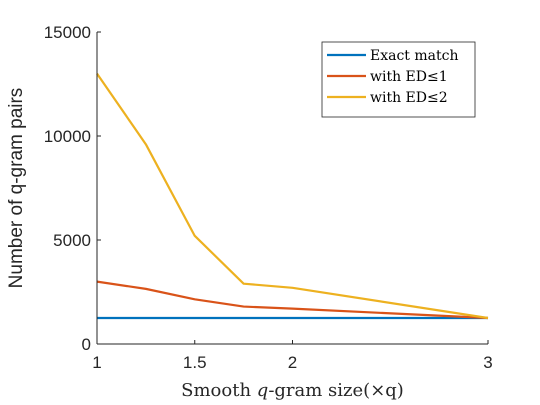 The width and height of the screenshot is (540, 405). Describe the element at coordinates (86, 344) in the screenshot. I see `y-tick-label: 0` at that location.